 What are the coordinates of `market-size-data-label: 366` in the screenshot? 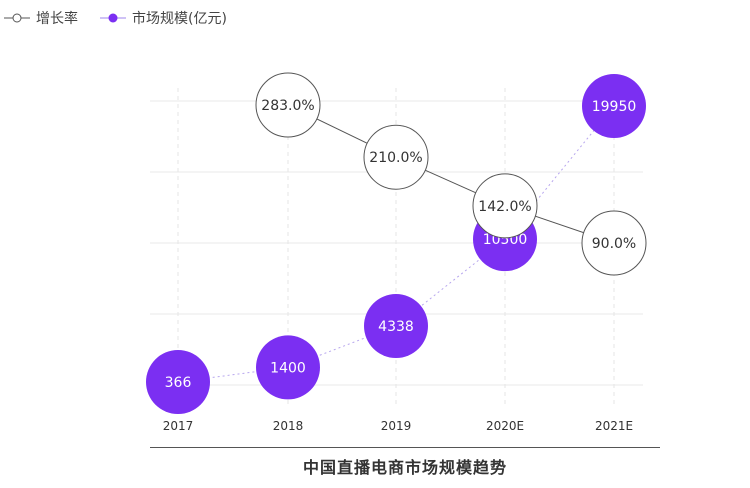 It's located at (178, 383).